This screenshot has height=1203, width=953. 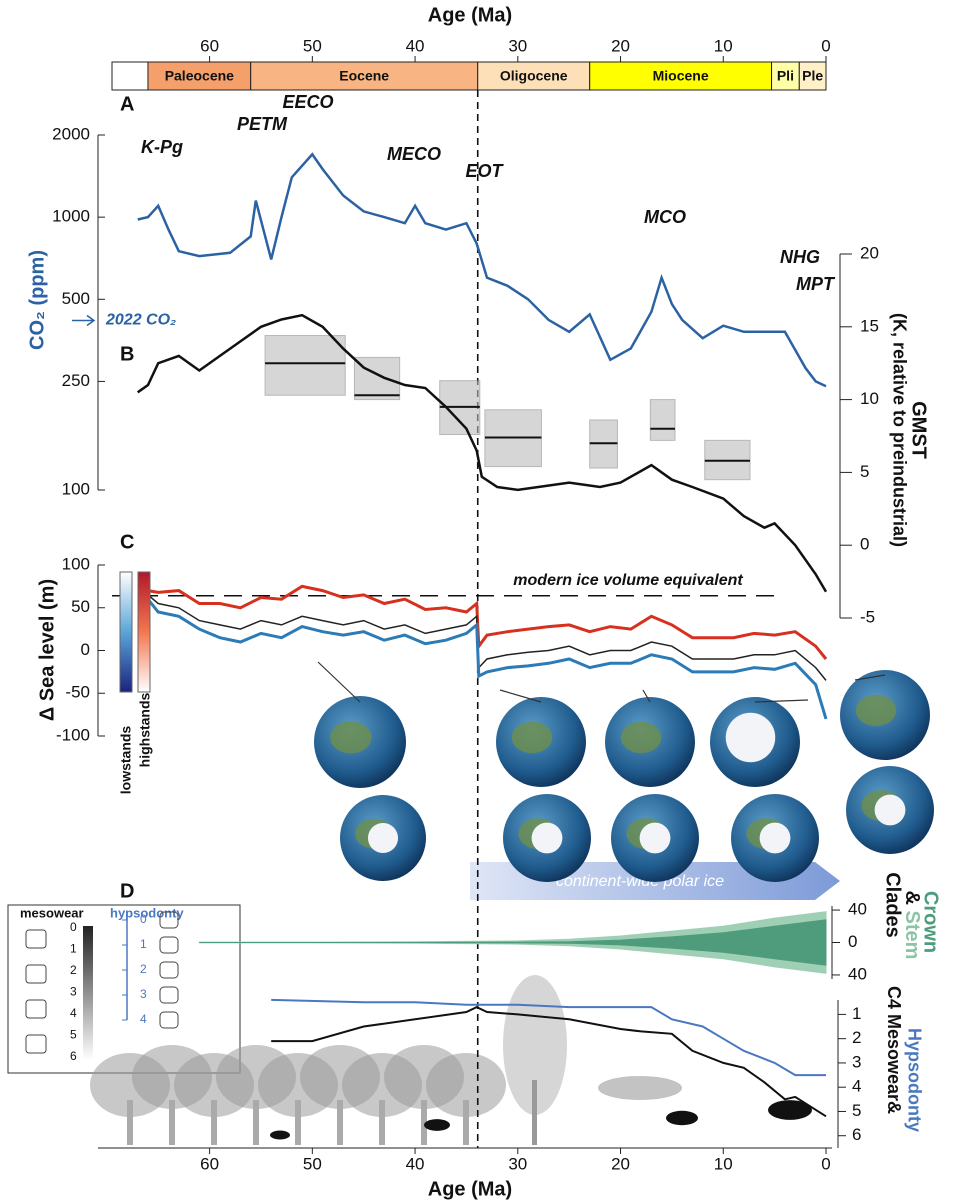 What do you see at coordinates (71, 216) in the screenshot?
I see `y-tick-label: 1000` at bounding box center [71, 216].